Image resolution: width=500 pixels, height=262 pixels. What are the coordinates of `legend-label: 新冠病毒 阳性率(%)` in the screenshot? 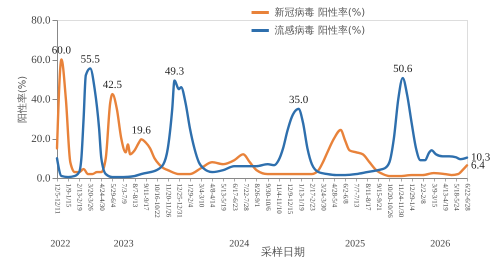 It's located at (320, 12).